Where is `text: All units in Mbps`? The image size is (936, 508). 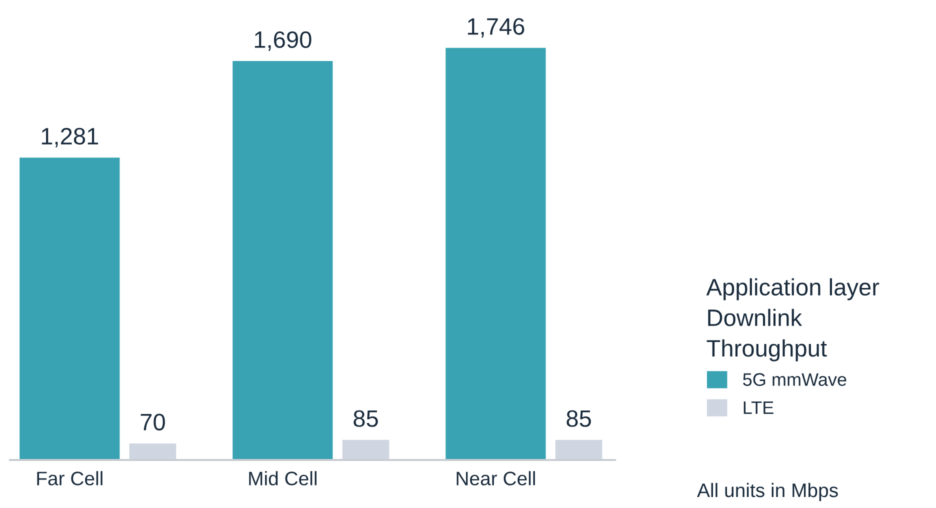
text: All units in Mbps is located at coordinates (767, 492).